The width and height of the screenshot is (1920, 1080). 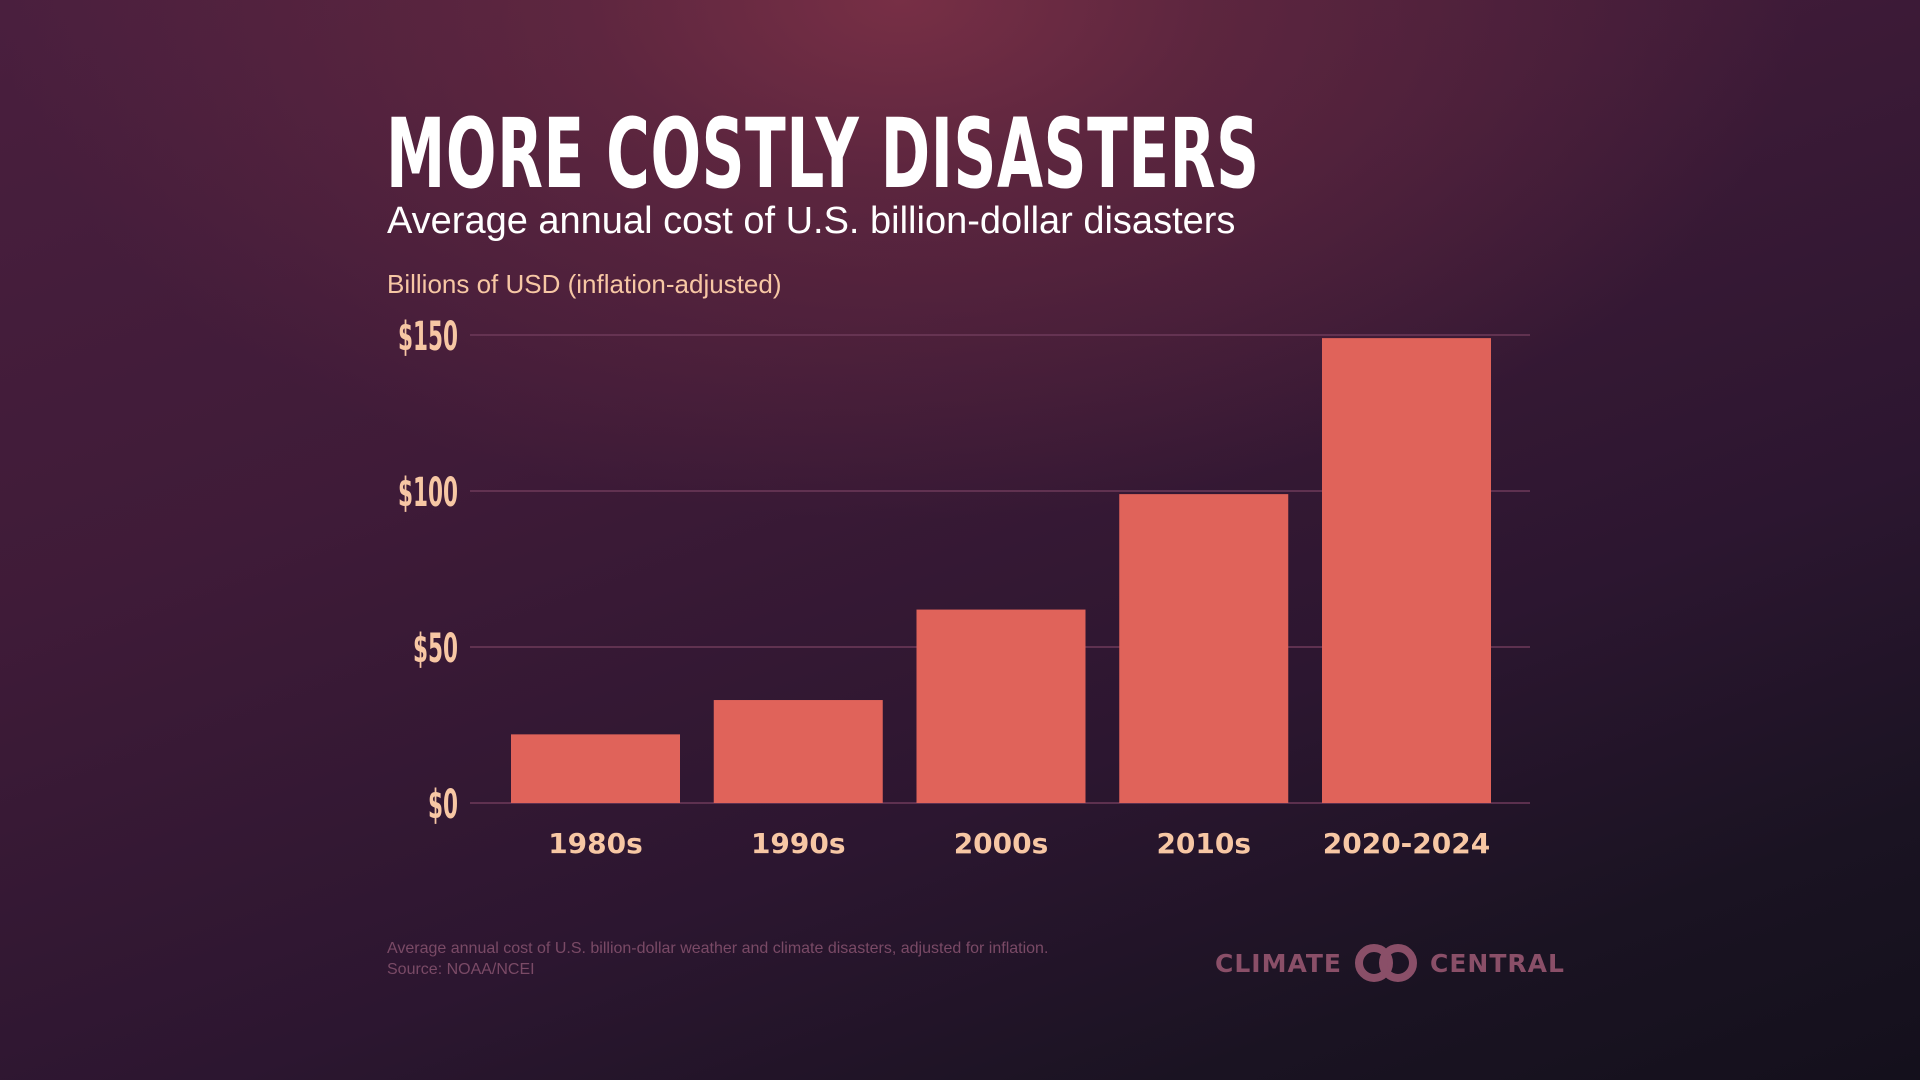 I want to click on y-axis-label: Billions of USD (inflation-adjusted), so click(x=584, y=284).